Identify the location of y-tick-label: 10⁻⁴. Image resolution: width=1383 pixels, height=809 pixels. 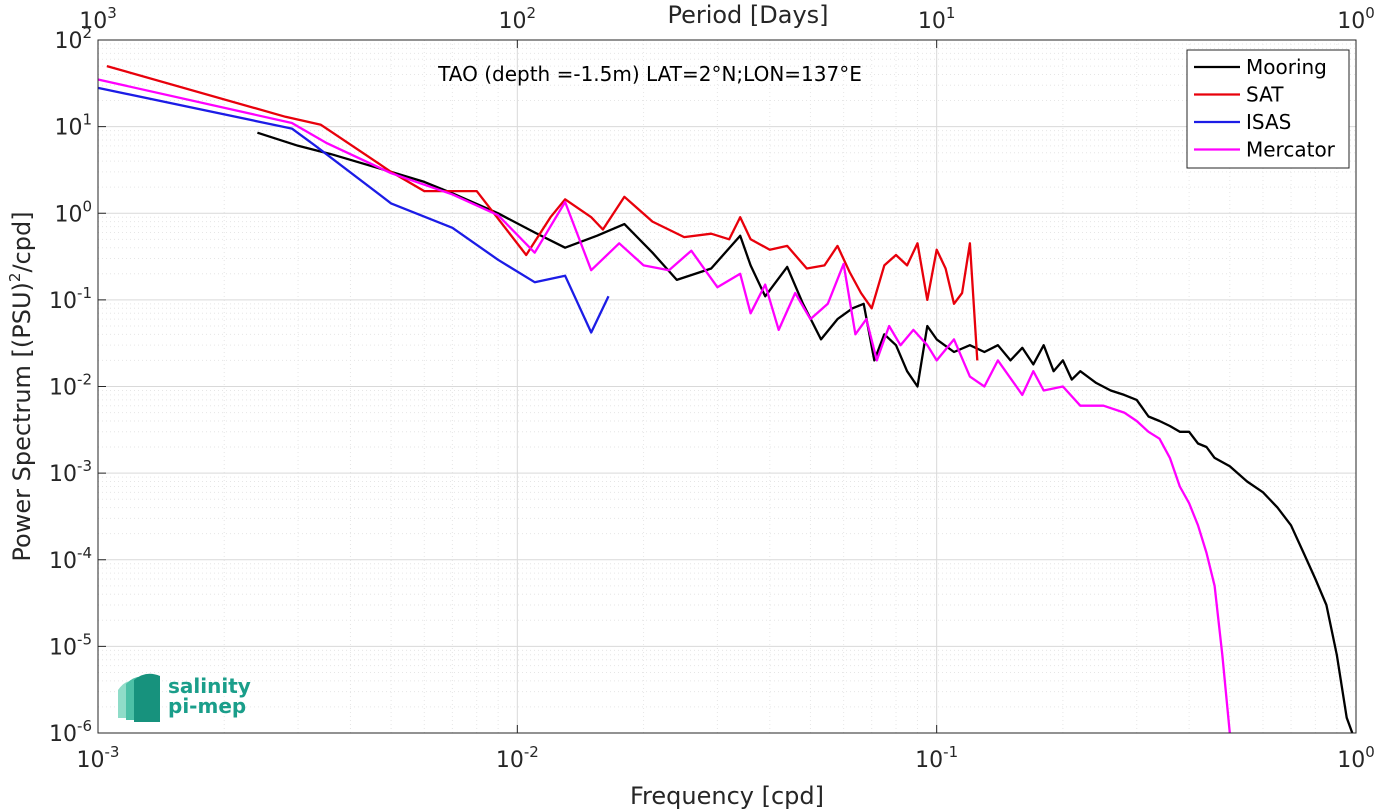
(70, 559).